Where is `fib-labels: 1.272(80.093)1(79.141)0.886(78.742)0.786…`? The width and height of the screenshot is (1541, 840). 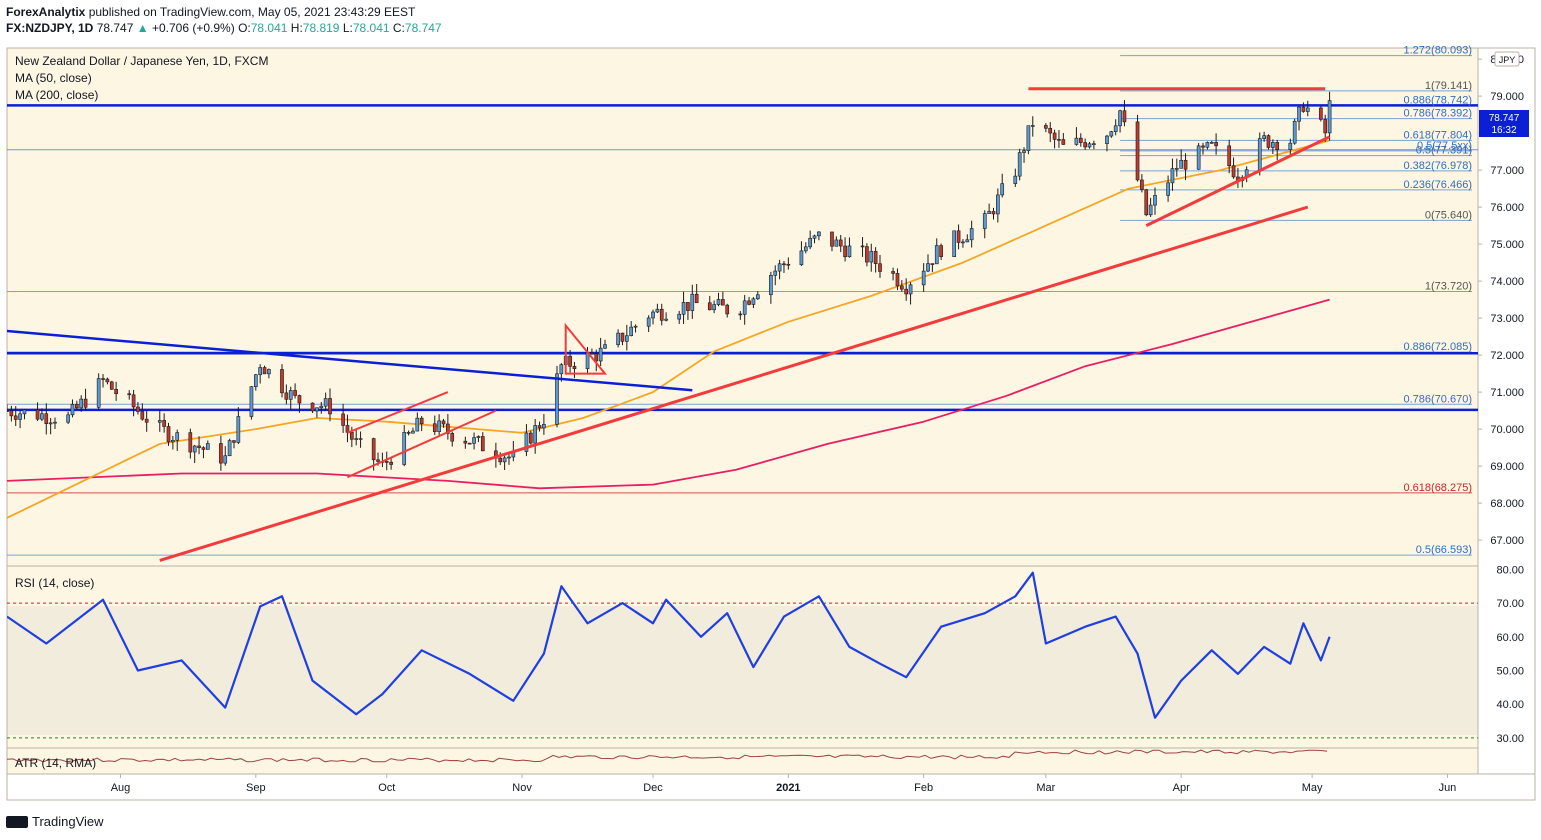 fib-labels: 1.272(80.093)1(79.141)0.886(78.742)0.786… is located at coordinates (1438, 300).